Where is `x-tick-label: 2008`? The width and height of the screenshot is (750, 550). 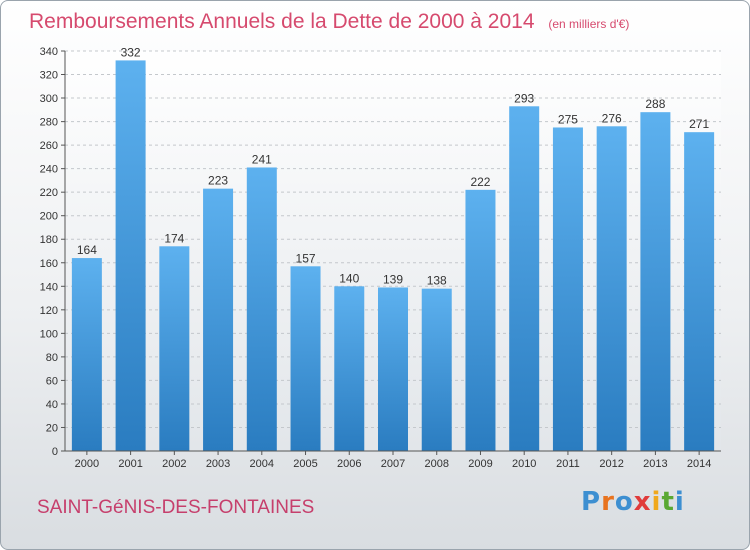
x-tick-label: 2008 is located at coordinates (436, 464).